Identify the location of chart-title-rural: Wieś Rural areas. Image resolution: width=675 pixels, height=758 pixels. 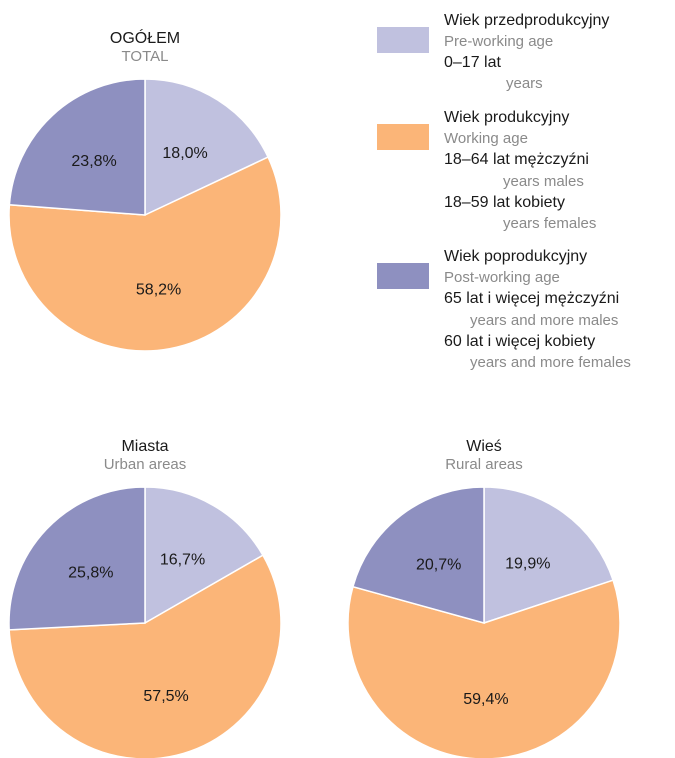
(484, 455).